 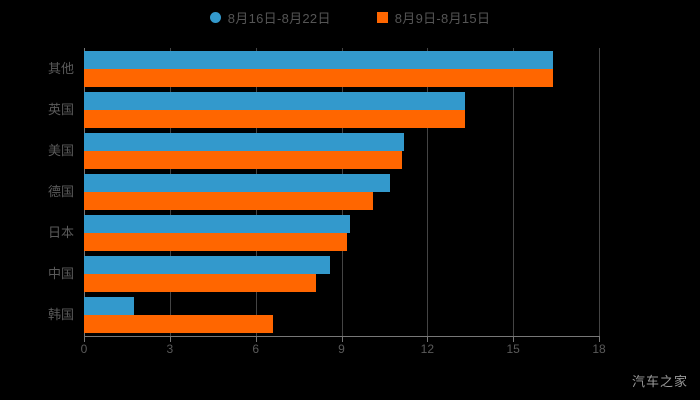 I want to click on circle-marker-icon, so click(x=215, y=17).